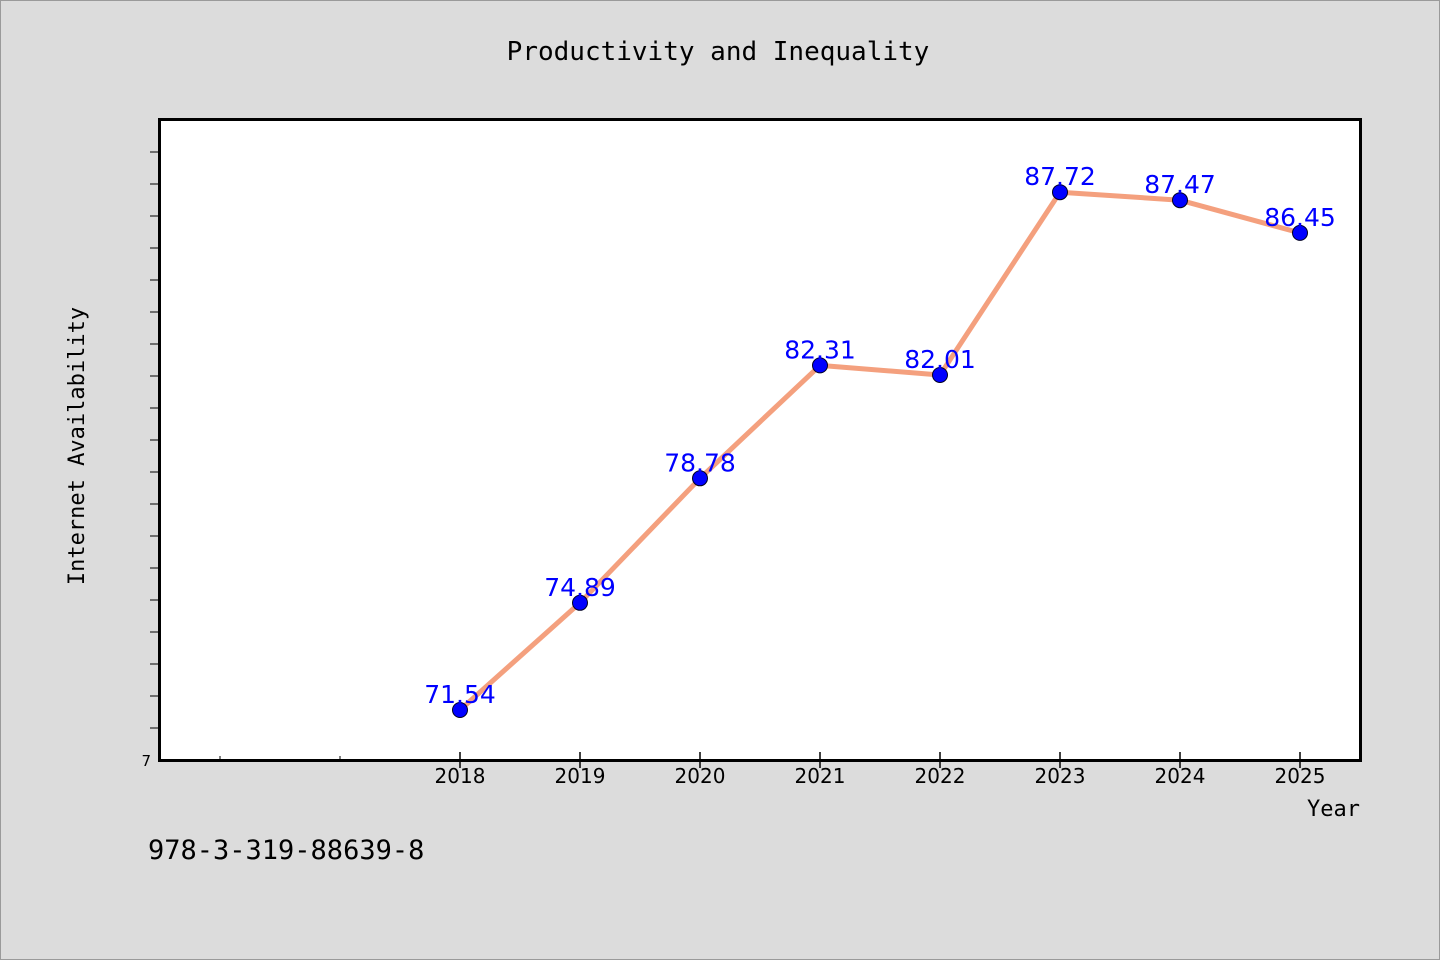 This screenshot has width=1440, height=960. Describe the element at coordinates (1060, 776) in the screenshot. I see `x-tick-label: 2023` at that location.